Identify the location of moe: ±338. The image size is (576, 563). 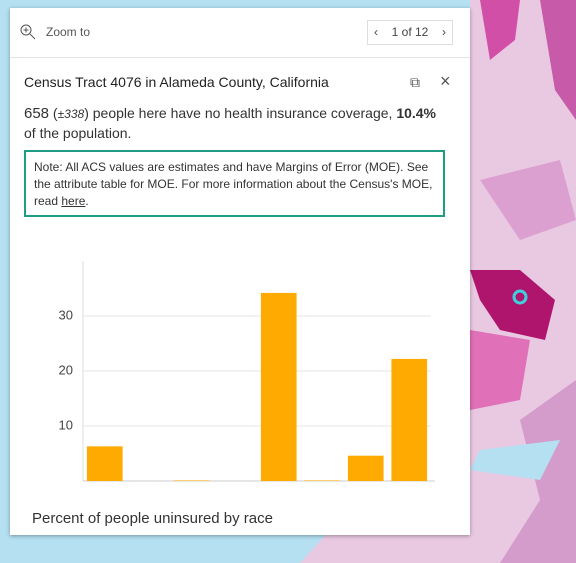
(71, 114).